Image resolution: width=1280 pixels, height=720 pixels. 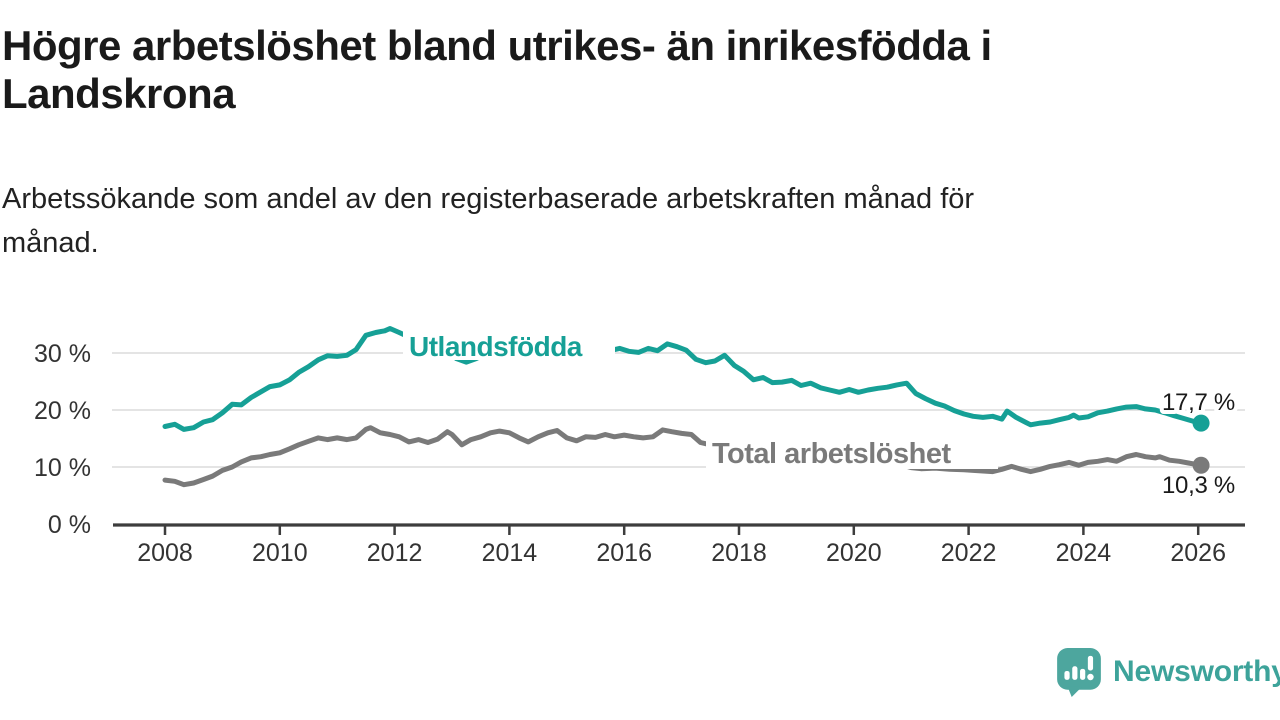 I want to click on y-tick-label: 0 %, so click(x=69, y=525).